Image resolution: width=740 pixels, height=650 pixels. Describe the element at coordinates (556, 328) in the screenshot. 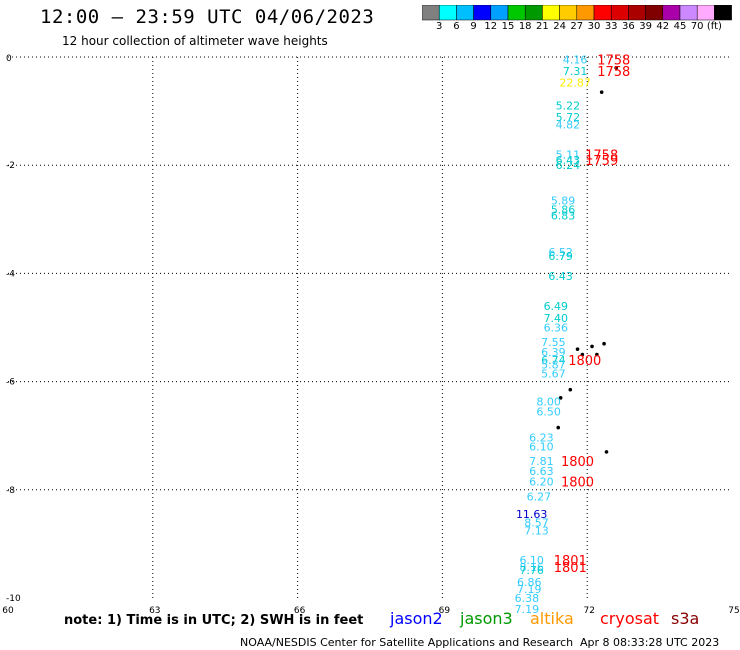

I see `wave-height-value: 6.36` at that location.